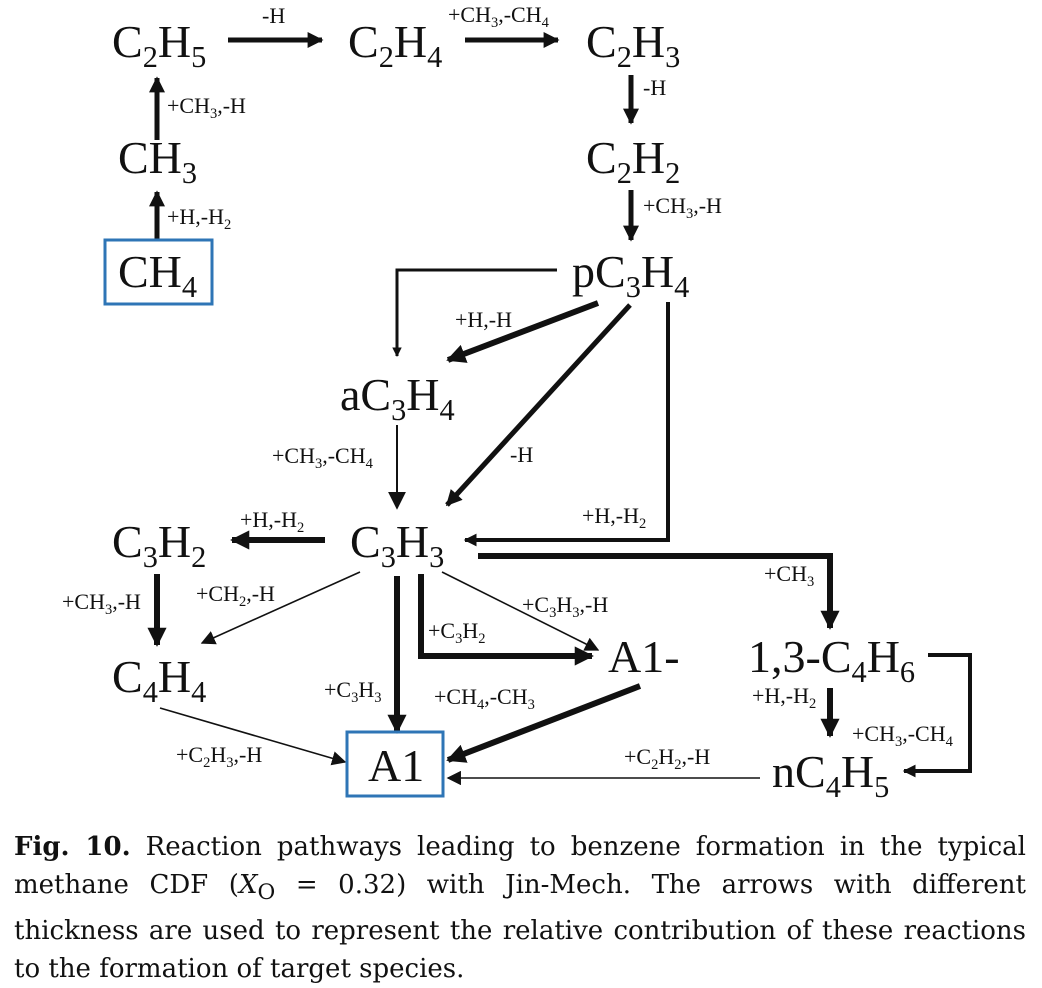 This screenshot has width=1042, height=988. What do you see at coordinates (654, 87) in the screenshot?
I see `label-c2h3-c2h2: -H` at bounding box center [654, 87].